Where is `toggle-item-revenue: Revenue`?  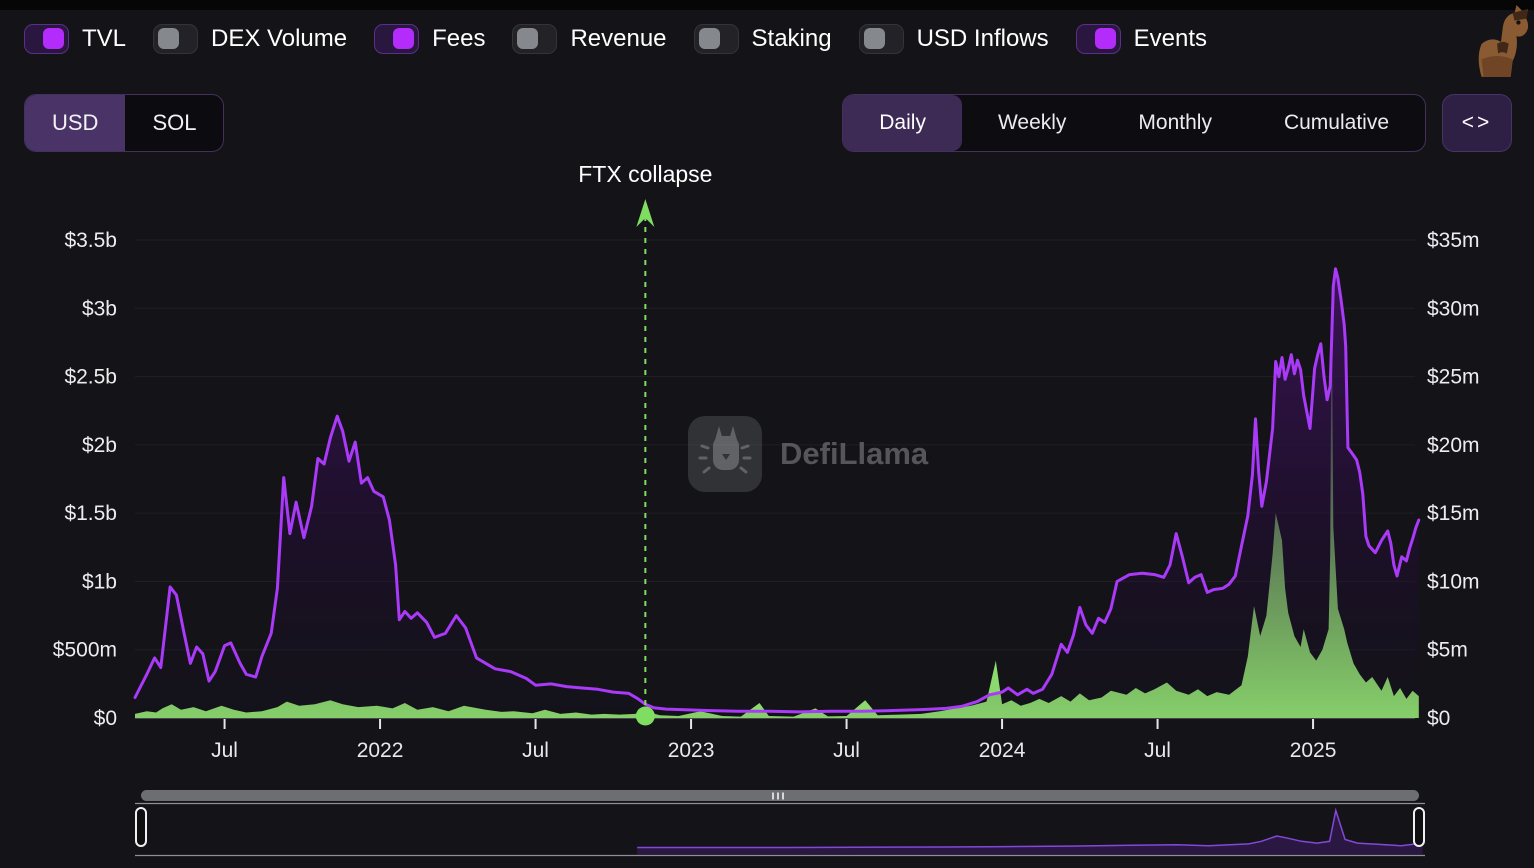 toggle-item-revenue: Revenue is located at coordinates (589, 39).